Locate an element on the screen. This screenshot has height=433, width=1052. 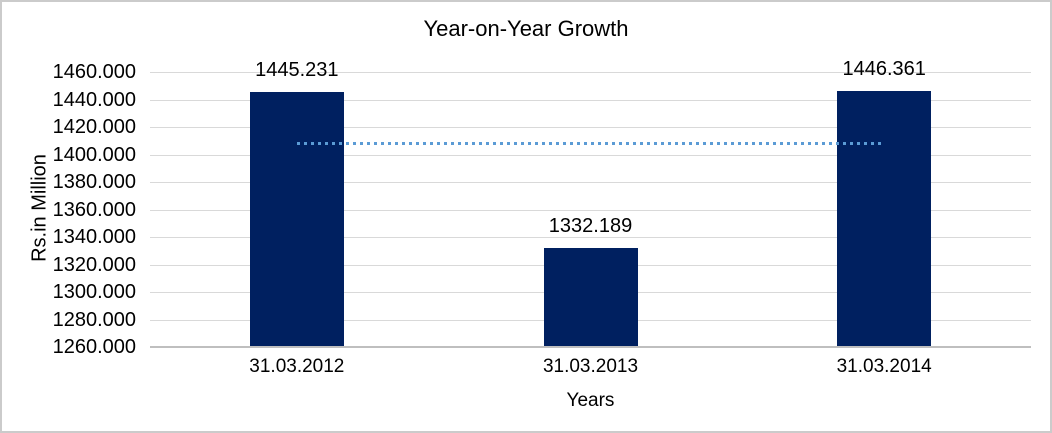
bar-31.03.2014 is located at coordinates (884, 218).